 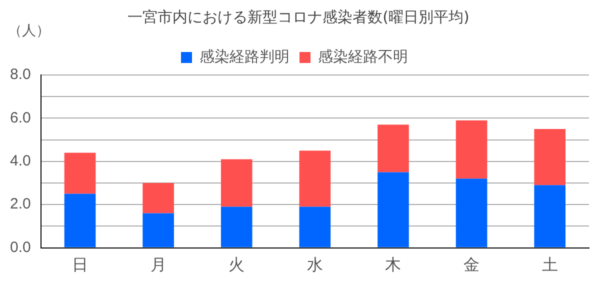 What do you see at coordinates (20, 161) in the screenshot?
I see `y-tick-label: 4.0` at bounding box center [20, 161].